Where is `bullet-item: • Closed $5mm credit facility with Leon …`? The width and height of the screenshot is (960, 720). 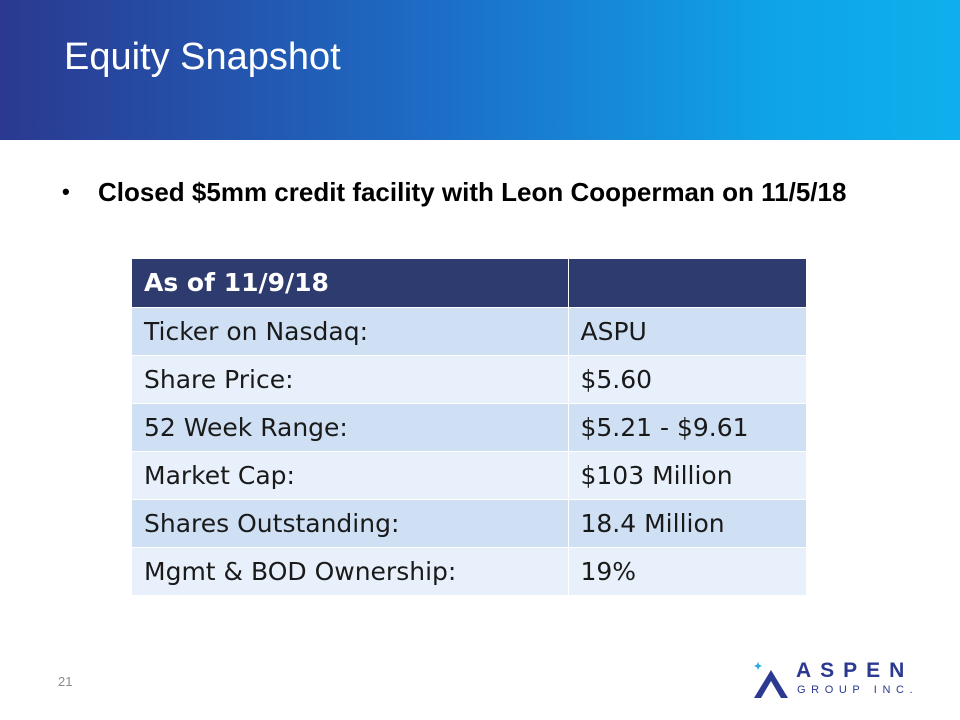 bullet-item: • Closed $5mm credit facility with Leon … is located at coordinates (454, 192).